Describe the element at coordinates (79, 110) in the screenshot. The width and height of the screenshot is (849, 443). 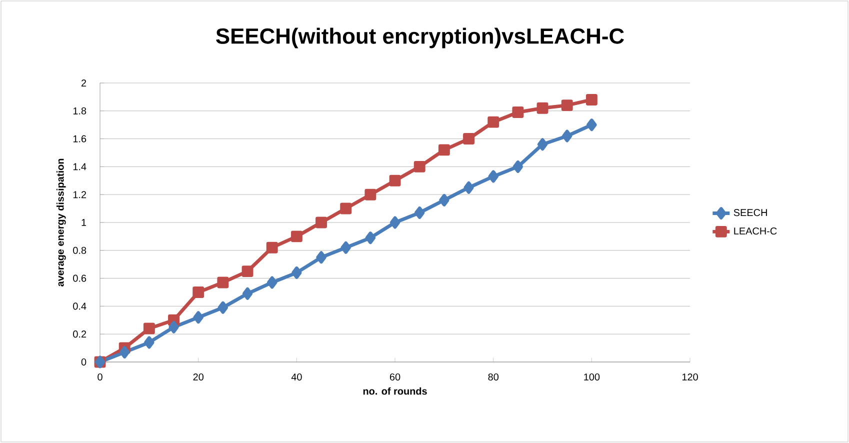
I see `y-tick-label: 1.8` at that location.